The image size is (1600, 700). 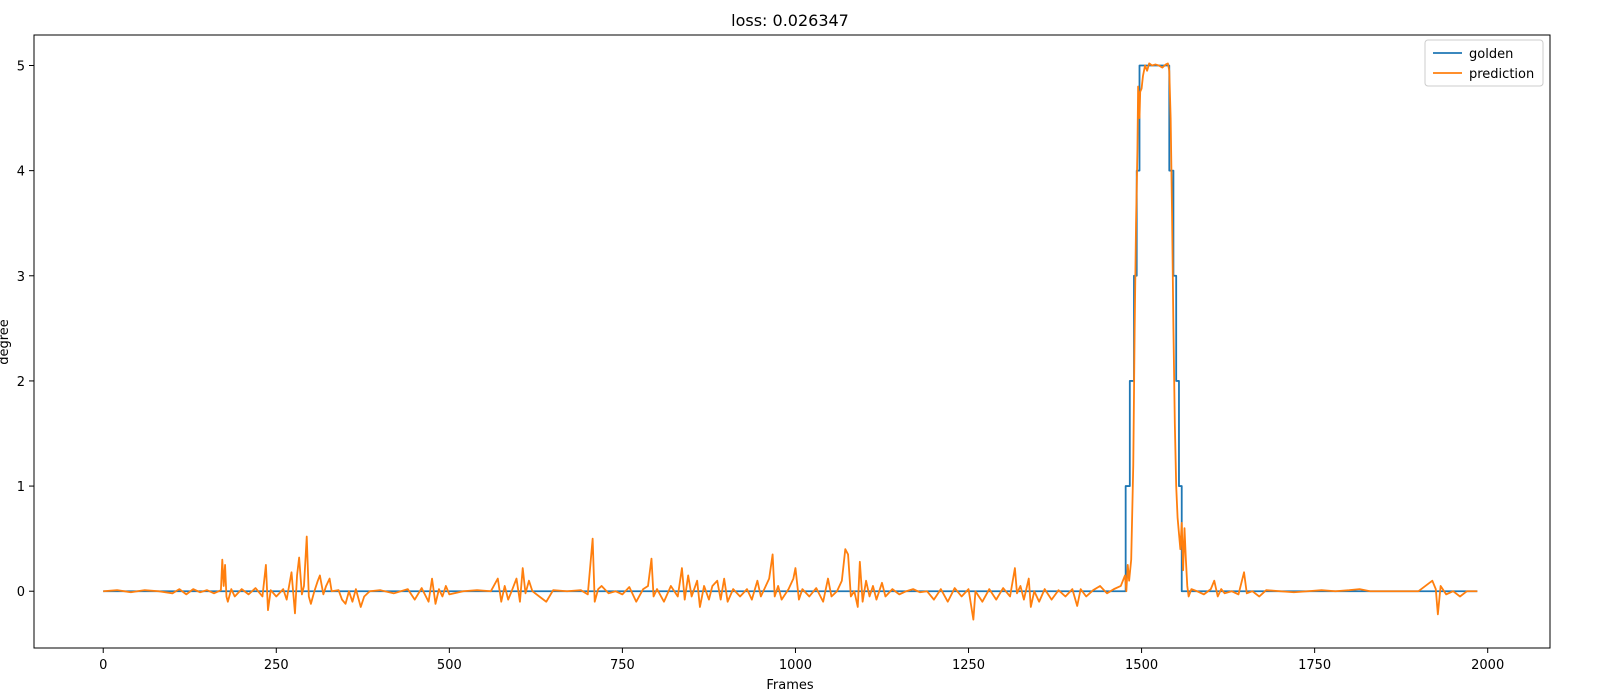 I want to click on y-tick-label: 0, so click(x=21, y=592).